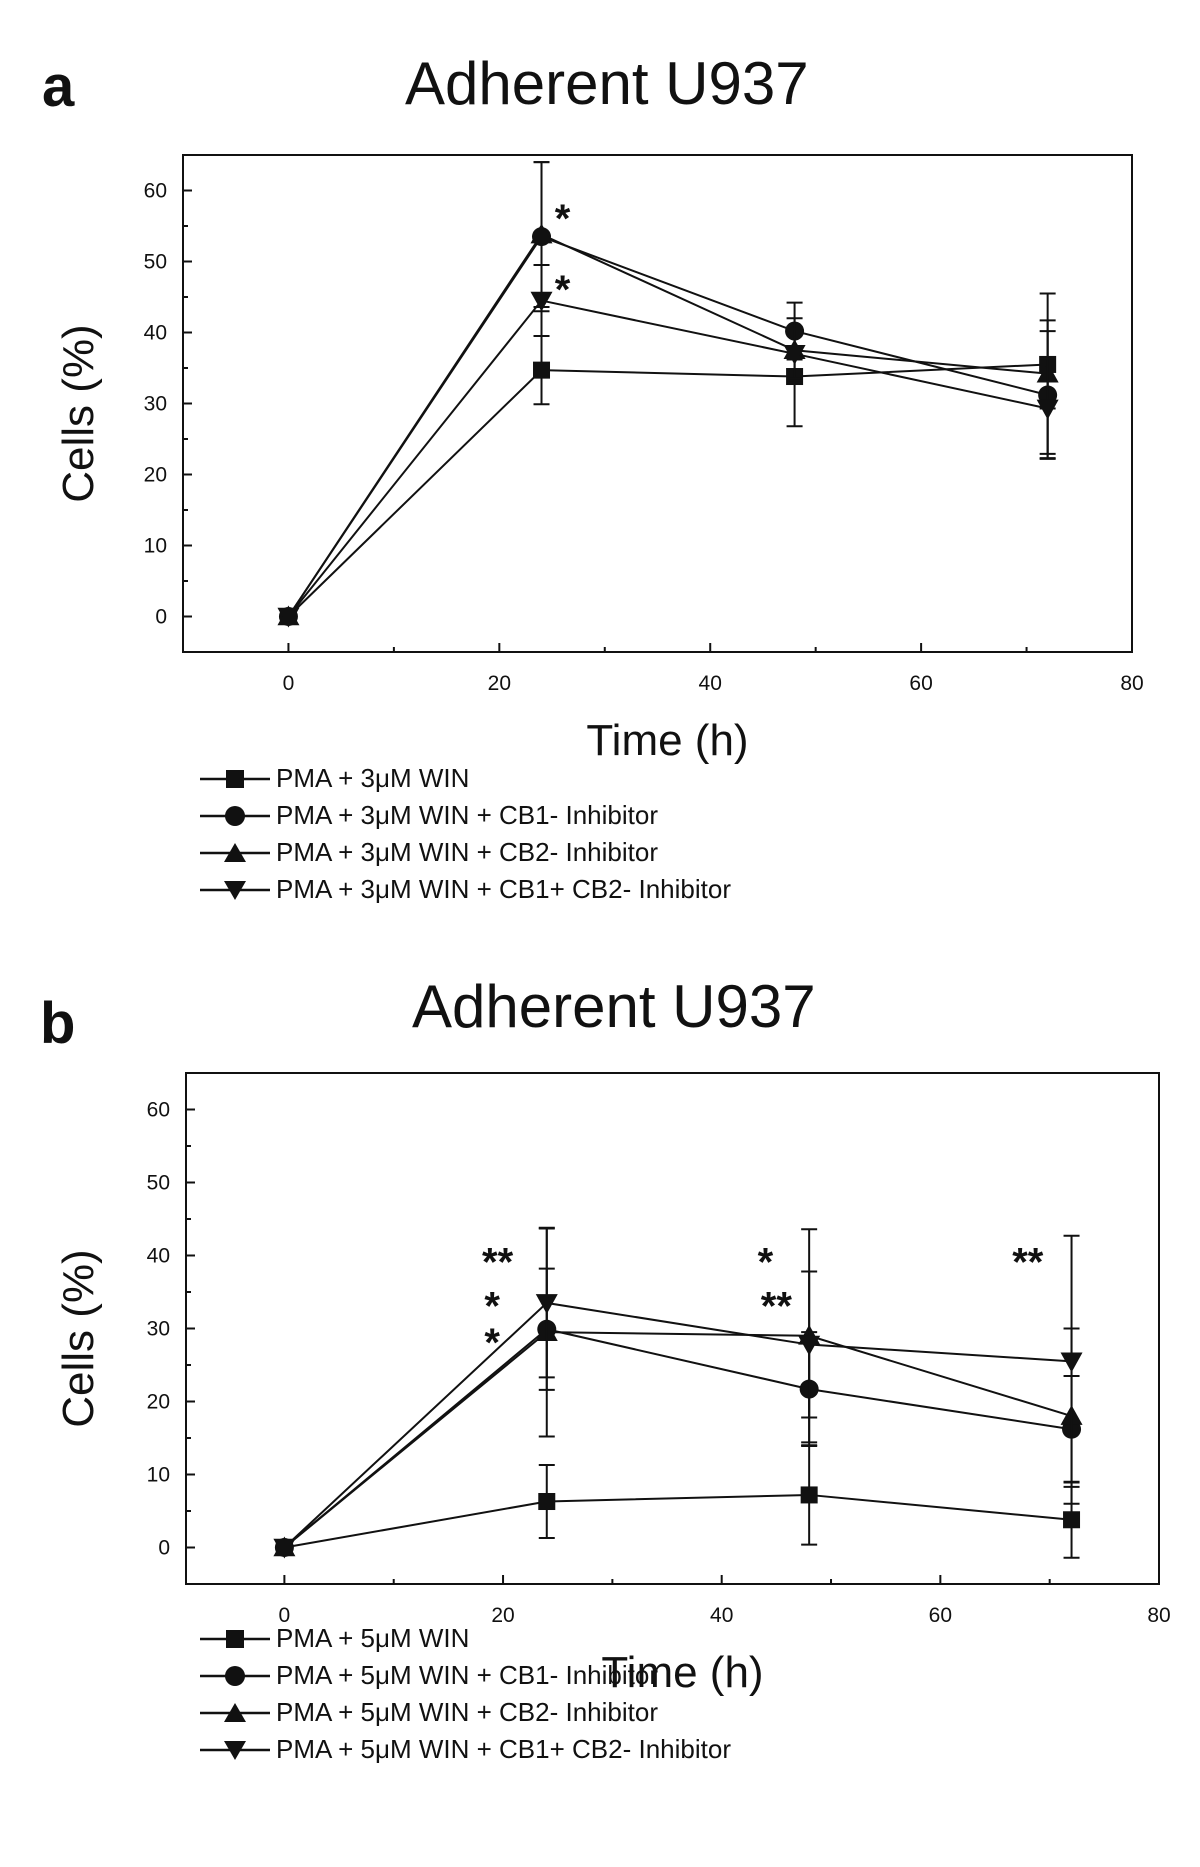 This screenshot has width=1200, height=1867. What do you see at coordinates (503, 889) in the screenshot?
I see `legend-label: PMA + 3μM WIN + CB1+ CB2- Inhibitor` at bounding box center [503, 889].